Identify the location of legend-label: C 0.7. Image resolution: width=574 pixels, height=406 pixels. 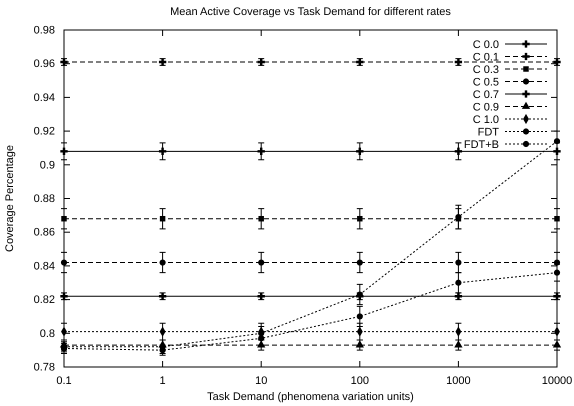
(485, 95).